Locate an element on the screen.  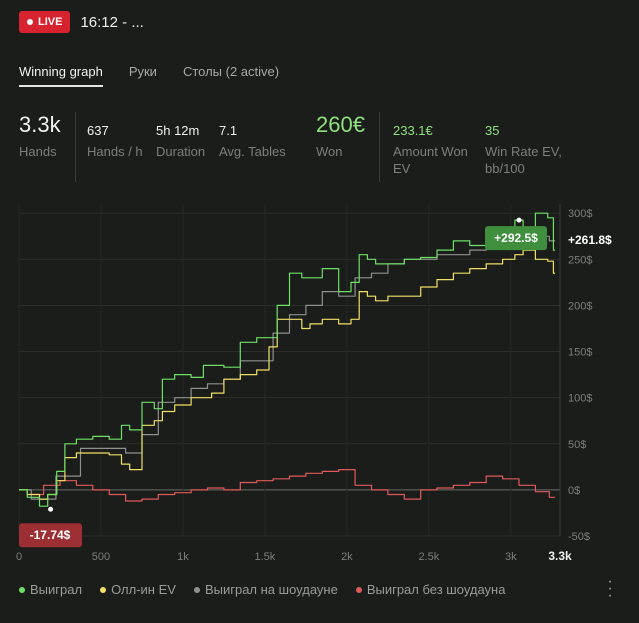
stat-amount-won-ev-label: Amount Won is located at coordinates (430, 151).